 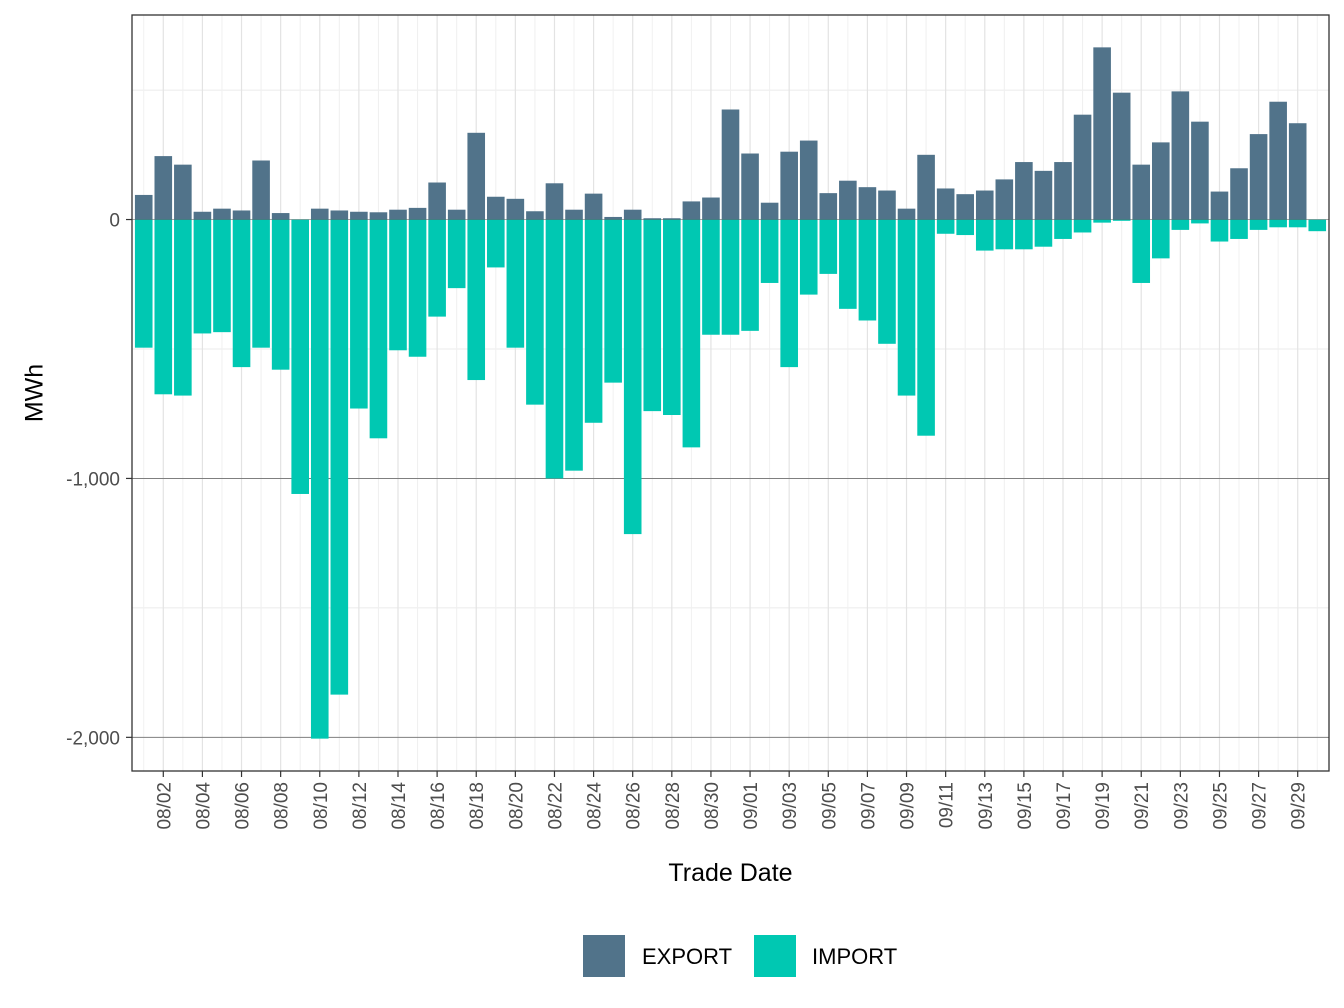 I want to click on x-tick-label: 08/30, so click(x=712, y=806).